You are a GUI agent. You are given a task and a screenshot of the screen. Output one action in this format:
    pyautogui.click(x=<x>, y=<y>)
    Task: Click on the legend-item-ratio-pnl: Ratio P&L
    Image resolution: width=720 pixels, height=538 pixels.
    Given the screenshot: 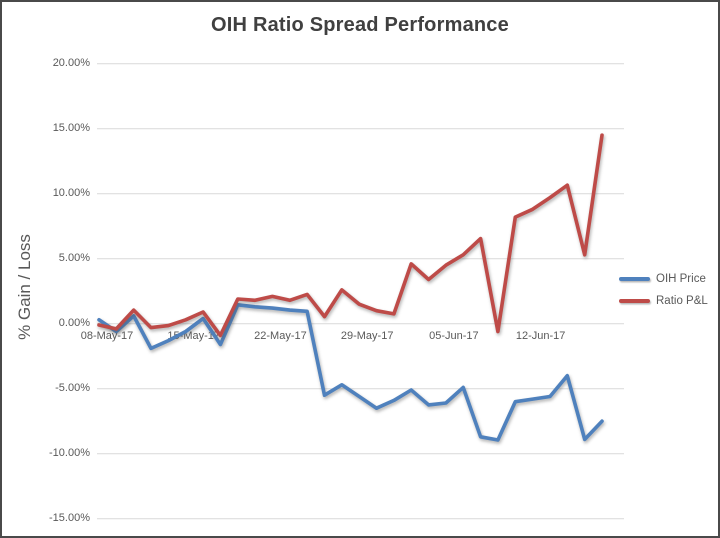 What is the action you would take?
    pyautogui.click(x=663, y=301)
    